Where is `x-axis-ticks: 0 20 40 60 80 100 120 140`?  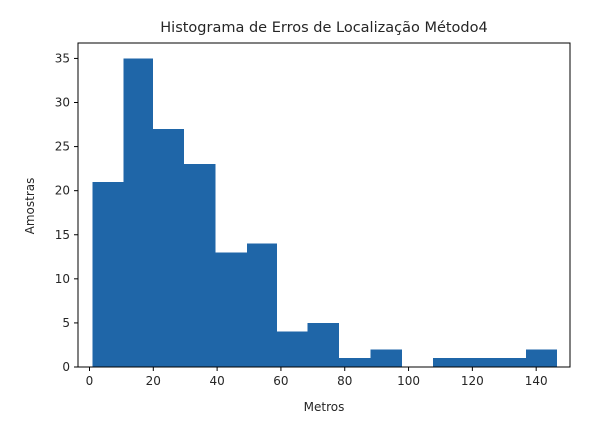 x-axis-ticks: 0 20 40 60 80 100 120 140 is located at coordinates (317, 377).